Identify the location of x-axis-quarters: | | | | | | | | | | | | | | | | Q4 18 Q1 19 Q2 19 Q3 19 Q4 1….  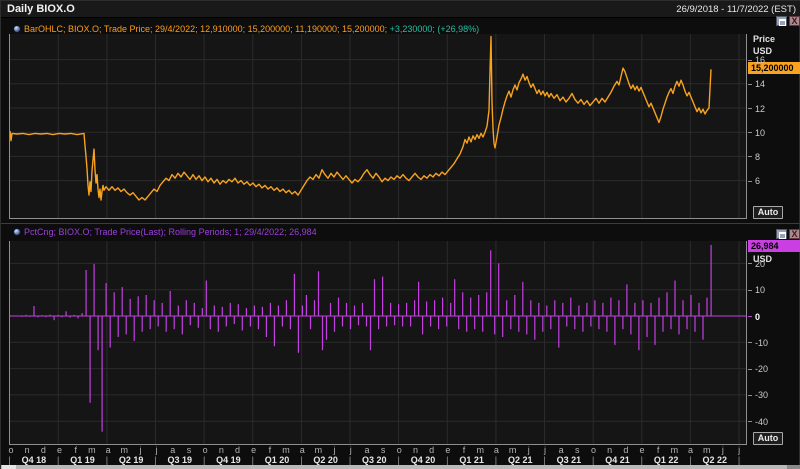
(374, 460).